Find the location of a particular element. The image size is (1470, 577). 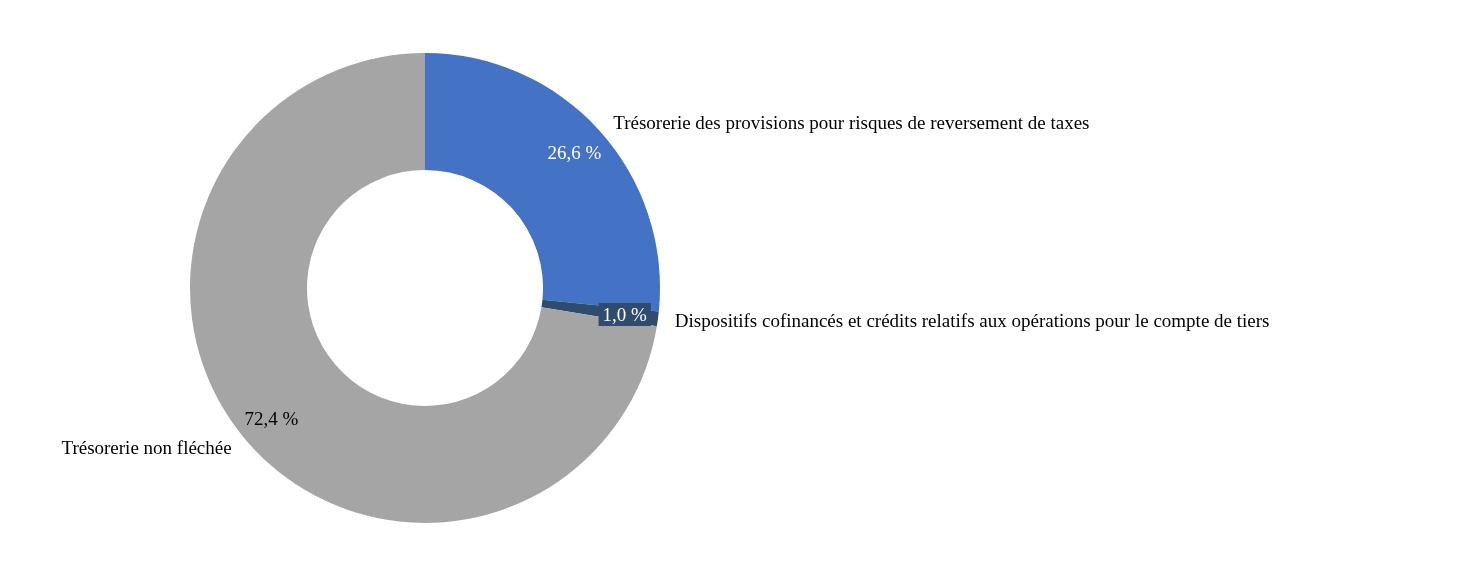

data-label: 1,0 % is located at coordinates (625, 315).